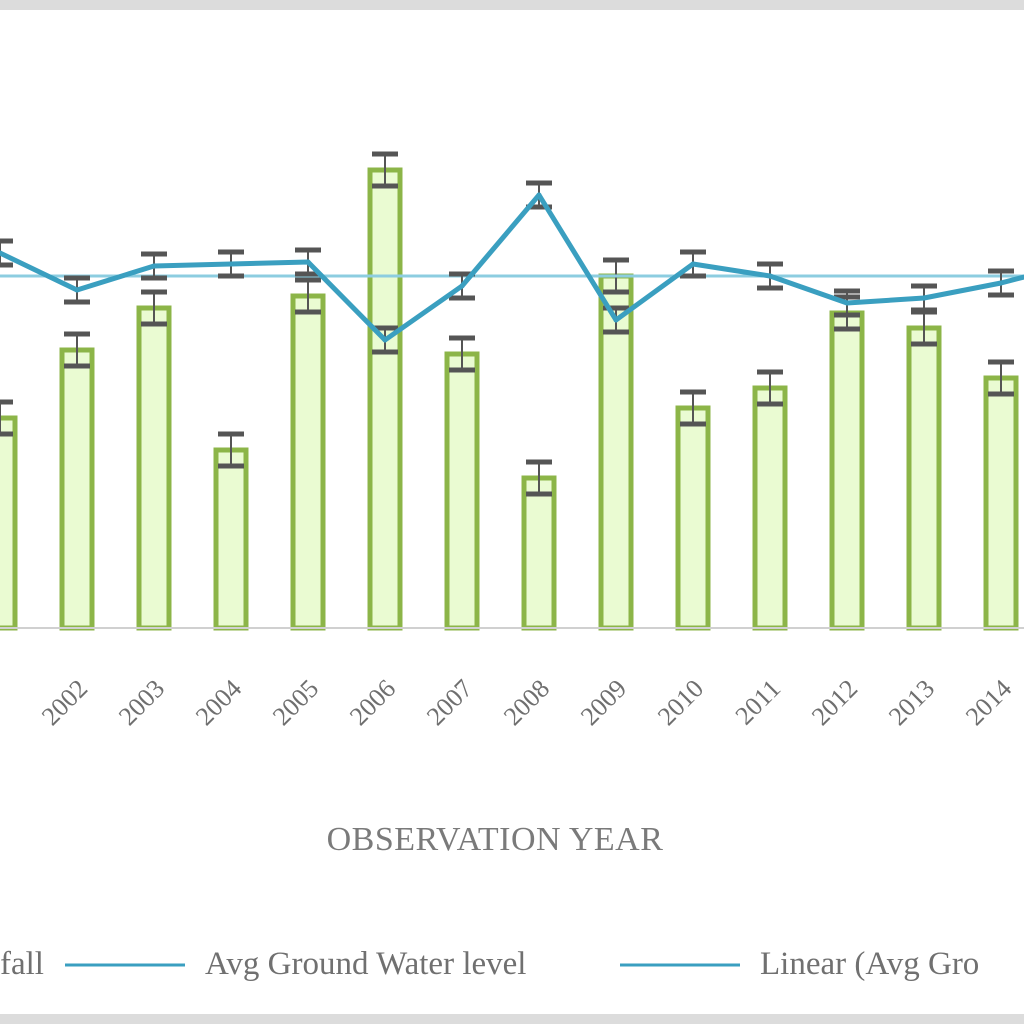  What do you see at coordinates (77, 290) in the screenshot?
I see `gw-point-2002` at bounding box center [77, 290].